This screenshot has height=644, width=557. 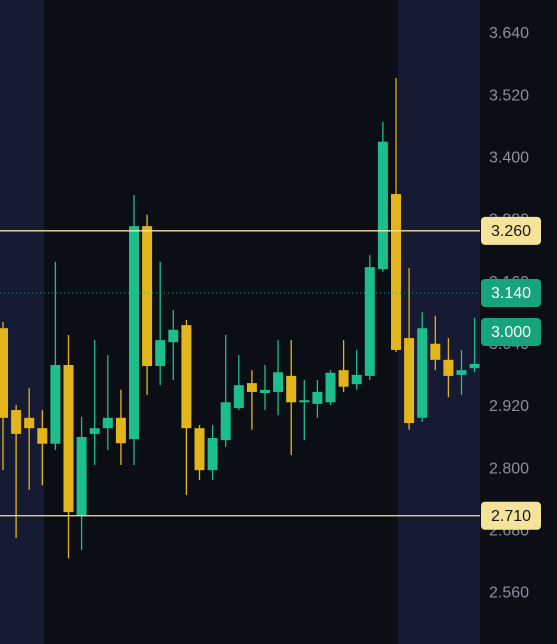 I want to click on y-tick-label: 2.920, so click(x=509, y=406).